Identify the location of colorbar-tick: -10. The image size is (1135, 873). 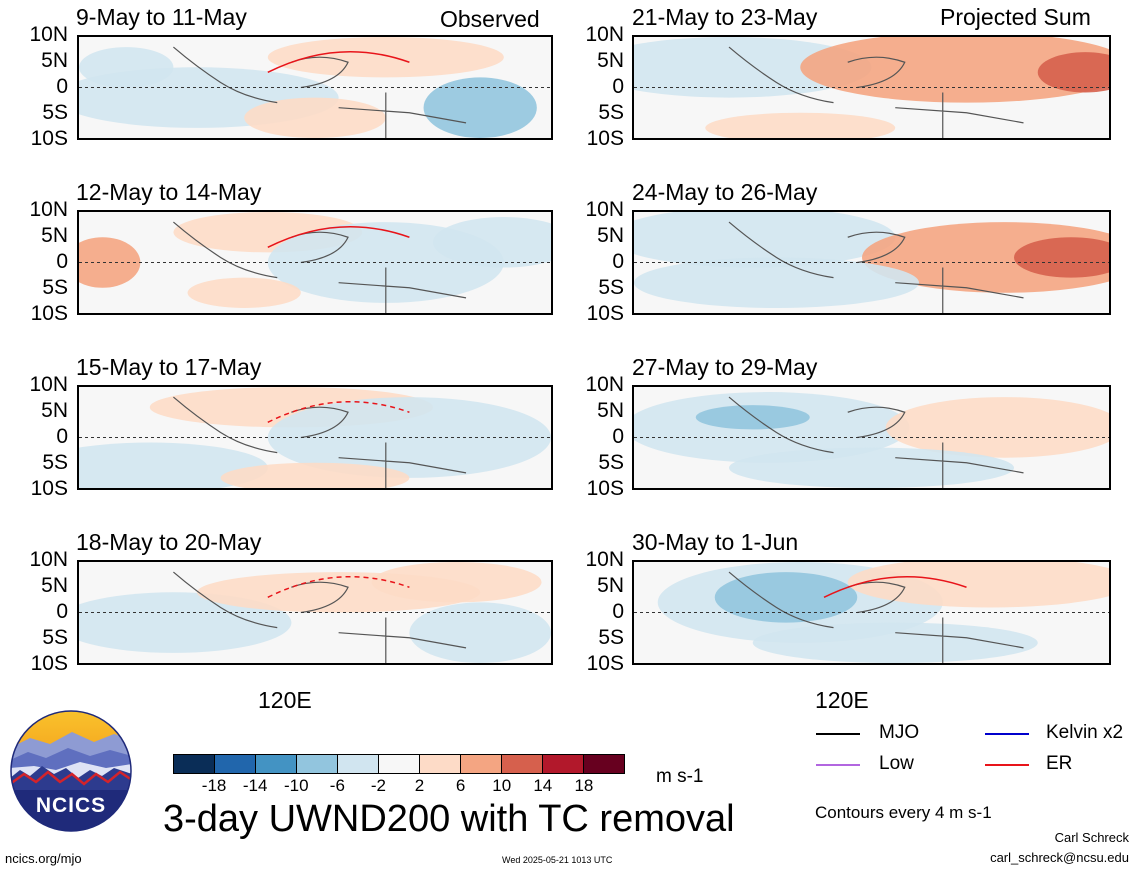
(296, 785).